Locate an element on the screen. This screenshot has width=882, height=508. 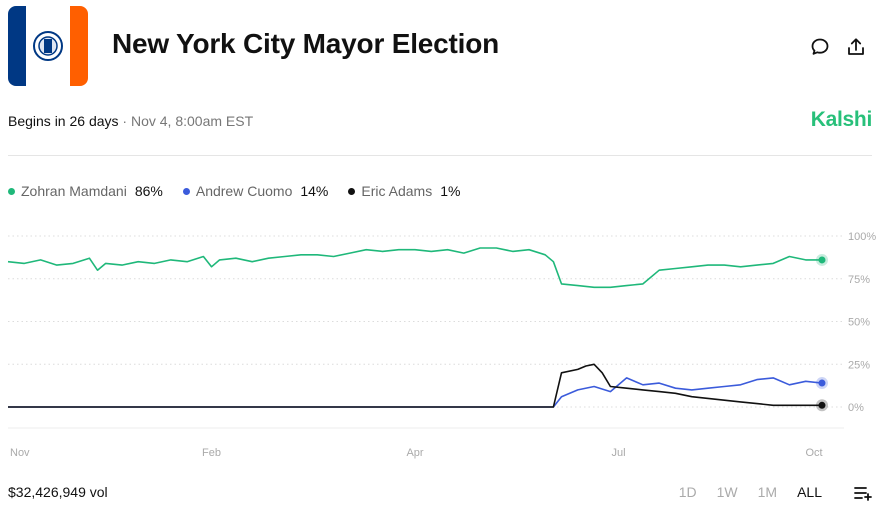
add-list-icon is located at coordinates (863, 493).